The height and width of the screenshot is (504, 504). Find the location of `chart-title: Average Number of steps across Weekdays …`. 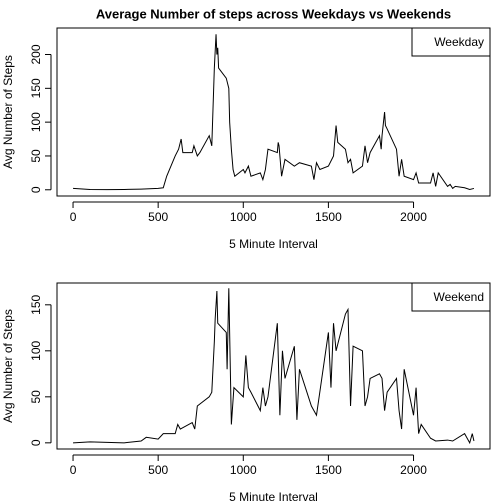

chart-title: Average Number of steps across Weekdays … is located at coordinates (273, 13).